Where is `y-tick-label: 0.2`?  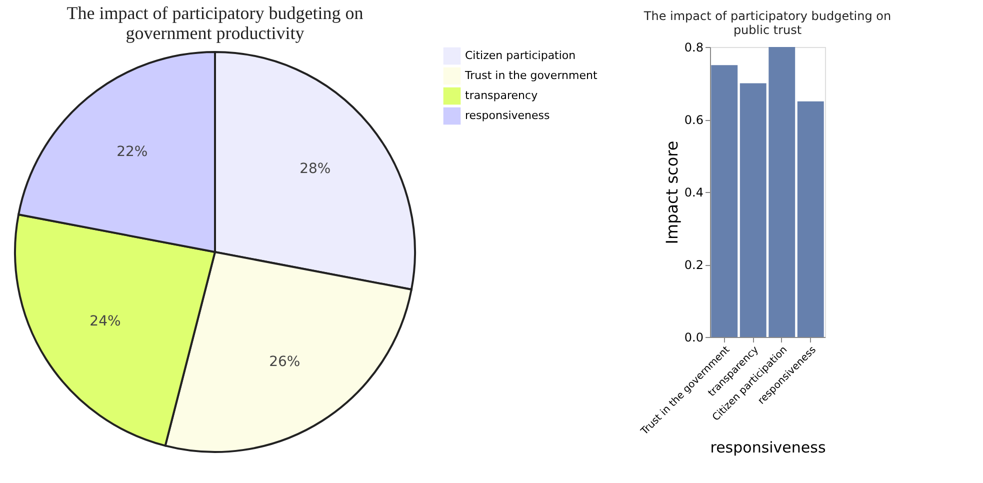
y-tick-label: 0.2 is located at coordinates (694, 265).